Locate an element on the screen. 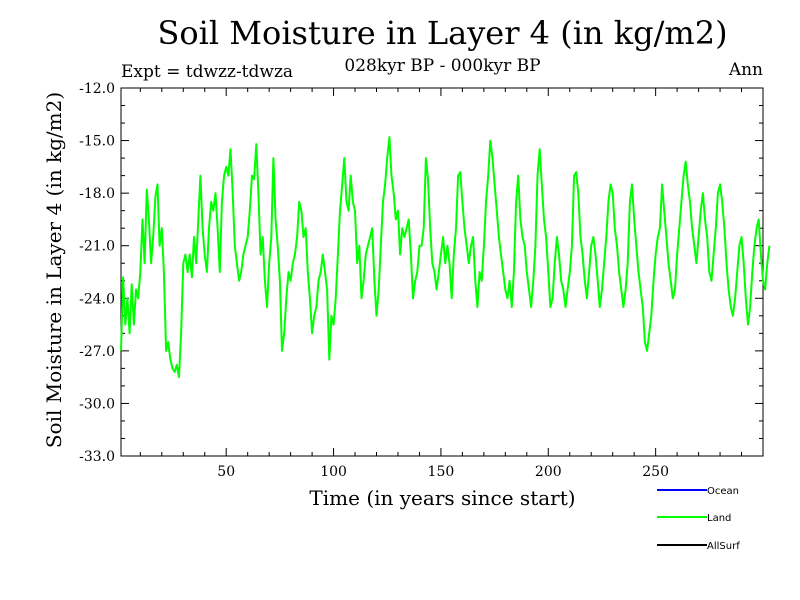 Image resolution: width=800 pixels, height=600 pixels. y-tick-label: -33.0 is located at coordinates (97, 457).